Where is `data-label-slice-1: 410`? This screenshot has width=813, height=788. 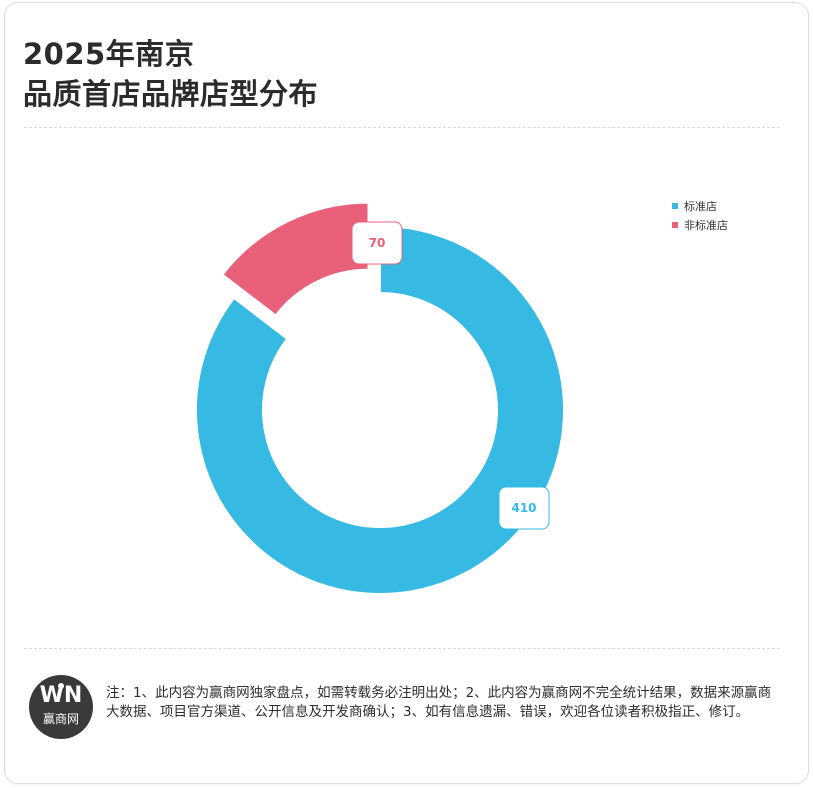 data-label-slice-1: 410 is located at coordinates (524, 508).